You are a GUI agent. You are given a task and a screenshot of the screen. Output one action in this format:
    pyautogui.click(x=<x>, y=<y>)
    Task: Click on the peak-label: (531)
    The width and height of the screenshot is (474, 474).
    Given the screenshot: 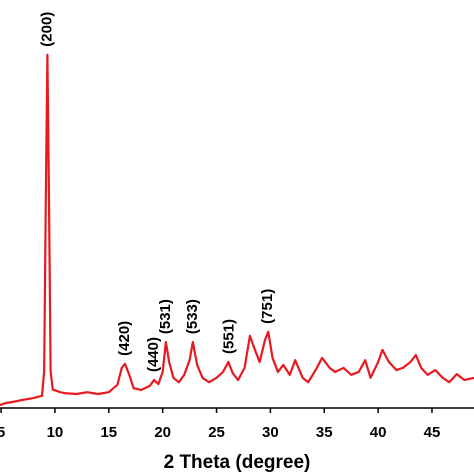 What is the action you would take?
    pyautogui.click(x=165, y=316)
    